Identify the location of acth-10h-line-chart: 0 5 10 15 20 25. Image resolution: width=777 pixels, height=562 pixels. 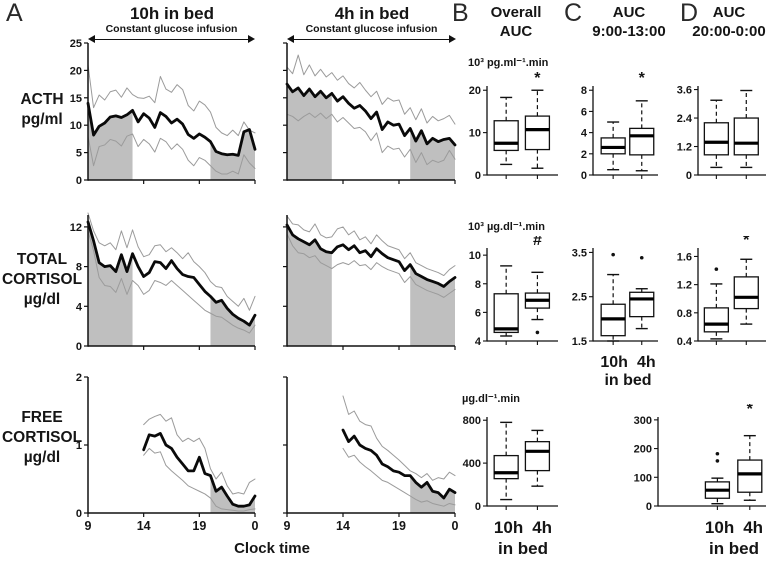
(158, 112).